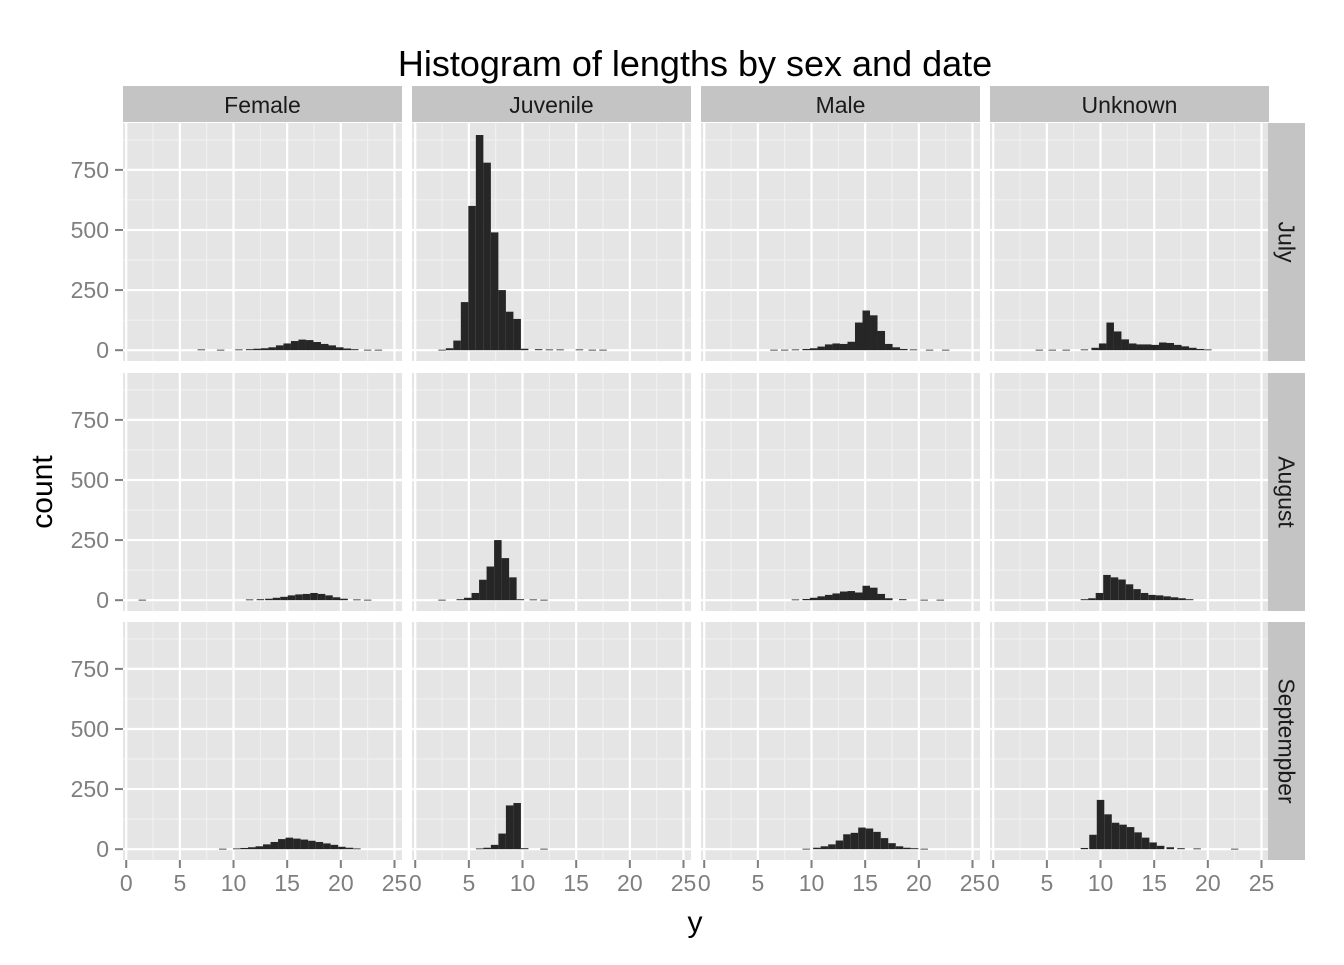 The height and width of the screenshot is (965, 1344). What do you see at coordinates (1154, 883) in the screenshot?
I see `x-tick-label: 15` at bounding box center [1154, 883].